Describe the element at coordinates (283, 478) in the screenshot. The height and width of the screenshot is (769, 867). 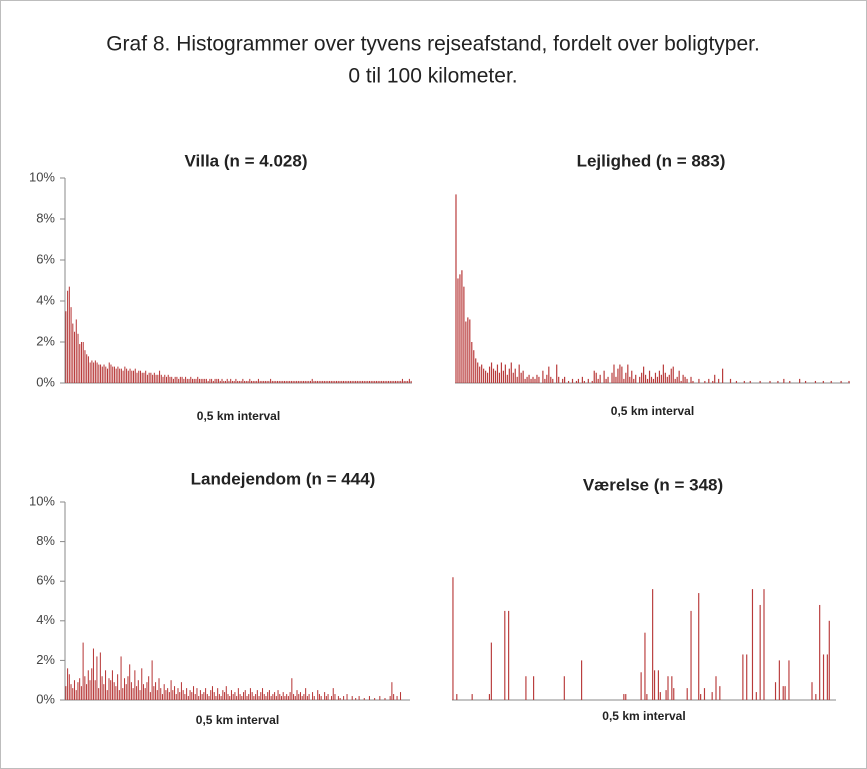
I see `panel-title: Landejendom (n = 444)` at that location.